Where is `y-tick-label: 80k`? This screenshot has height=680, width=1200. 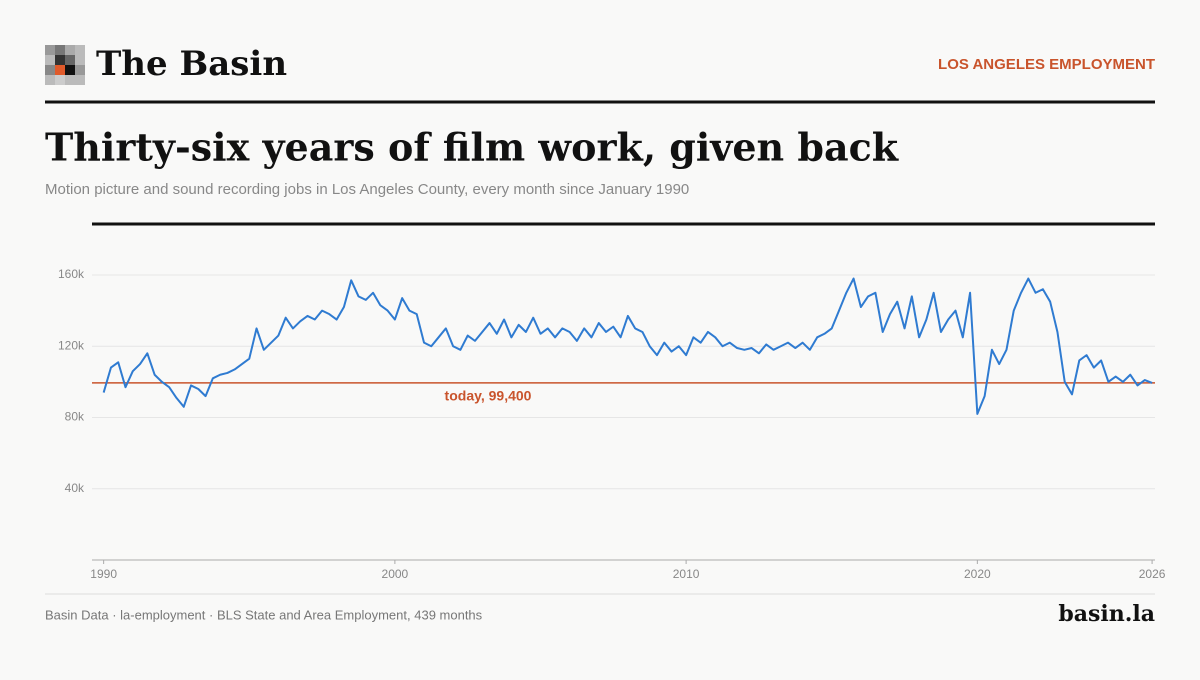 y-tick-label: 80k is located at coordinates (75, 417).